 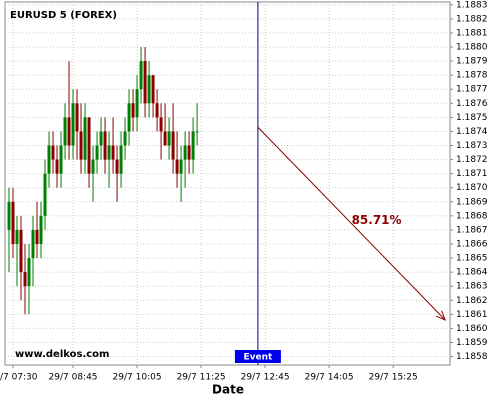 What do you see at coordinates (472, 104) in the screenshot?
I see `y-tick-label: 1.1876` at bounding box center [472, 104].